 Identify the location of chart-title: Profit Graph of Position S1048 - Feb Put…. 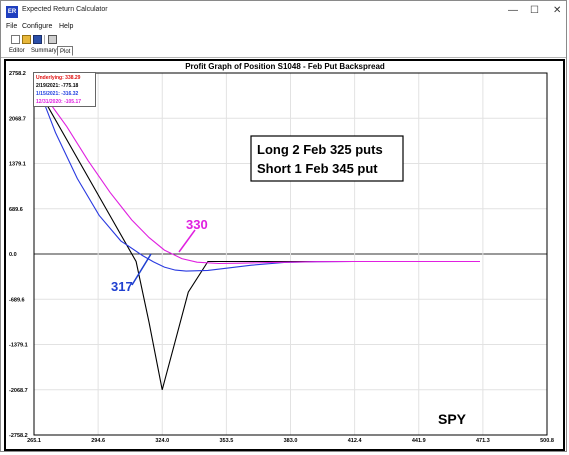
(285, 66).